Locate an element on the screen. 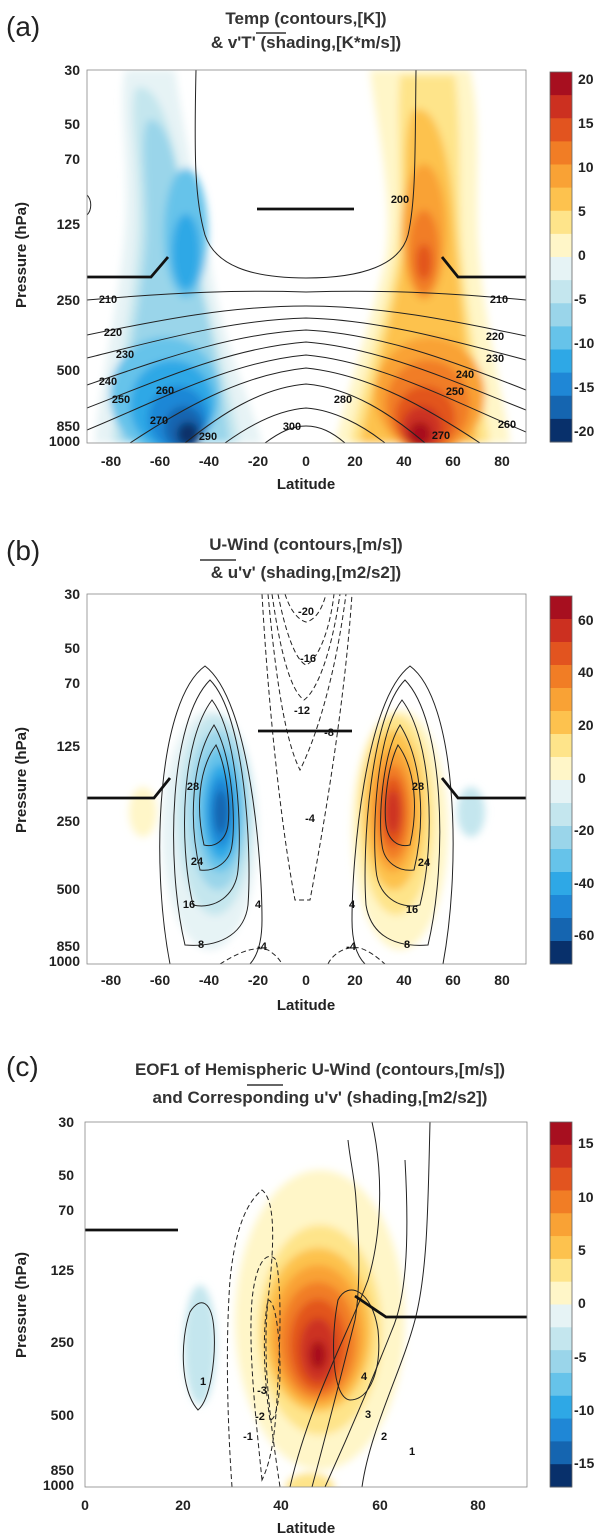 The height and width of the screenshot is (1538, 602). colorbar-b: 60 40 20 0 -20 -40 -60 is located at coordinates (571, 780).